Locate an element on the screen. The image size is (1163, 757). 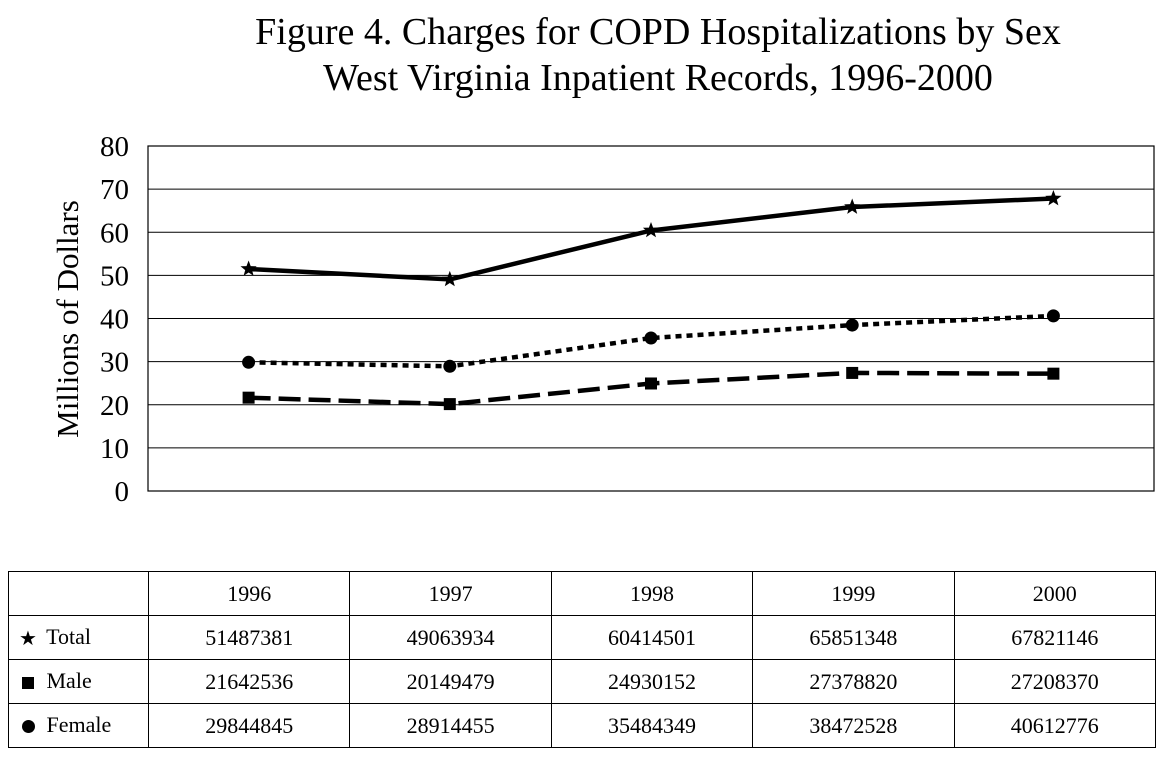
y-tick-label: 30 is located at coordinates (114, 363).